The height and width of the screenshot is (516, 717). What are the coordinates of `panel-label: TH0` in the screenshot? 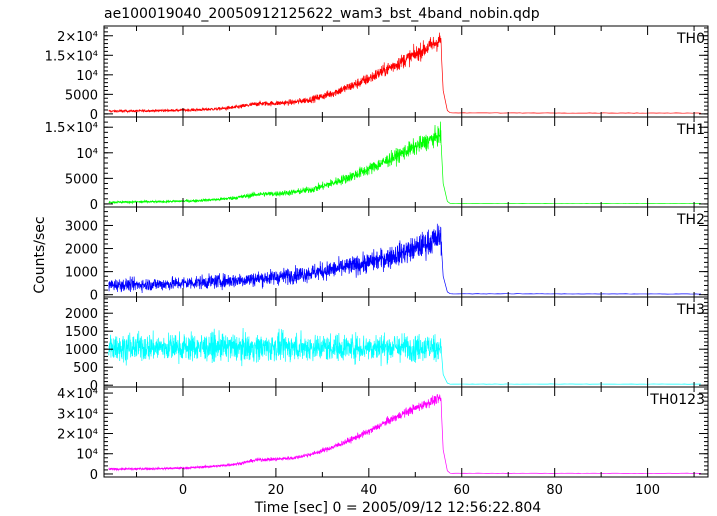 It's located at (690, 39).